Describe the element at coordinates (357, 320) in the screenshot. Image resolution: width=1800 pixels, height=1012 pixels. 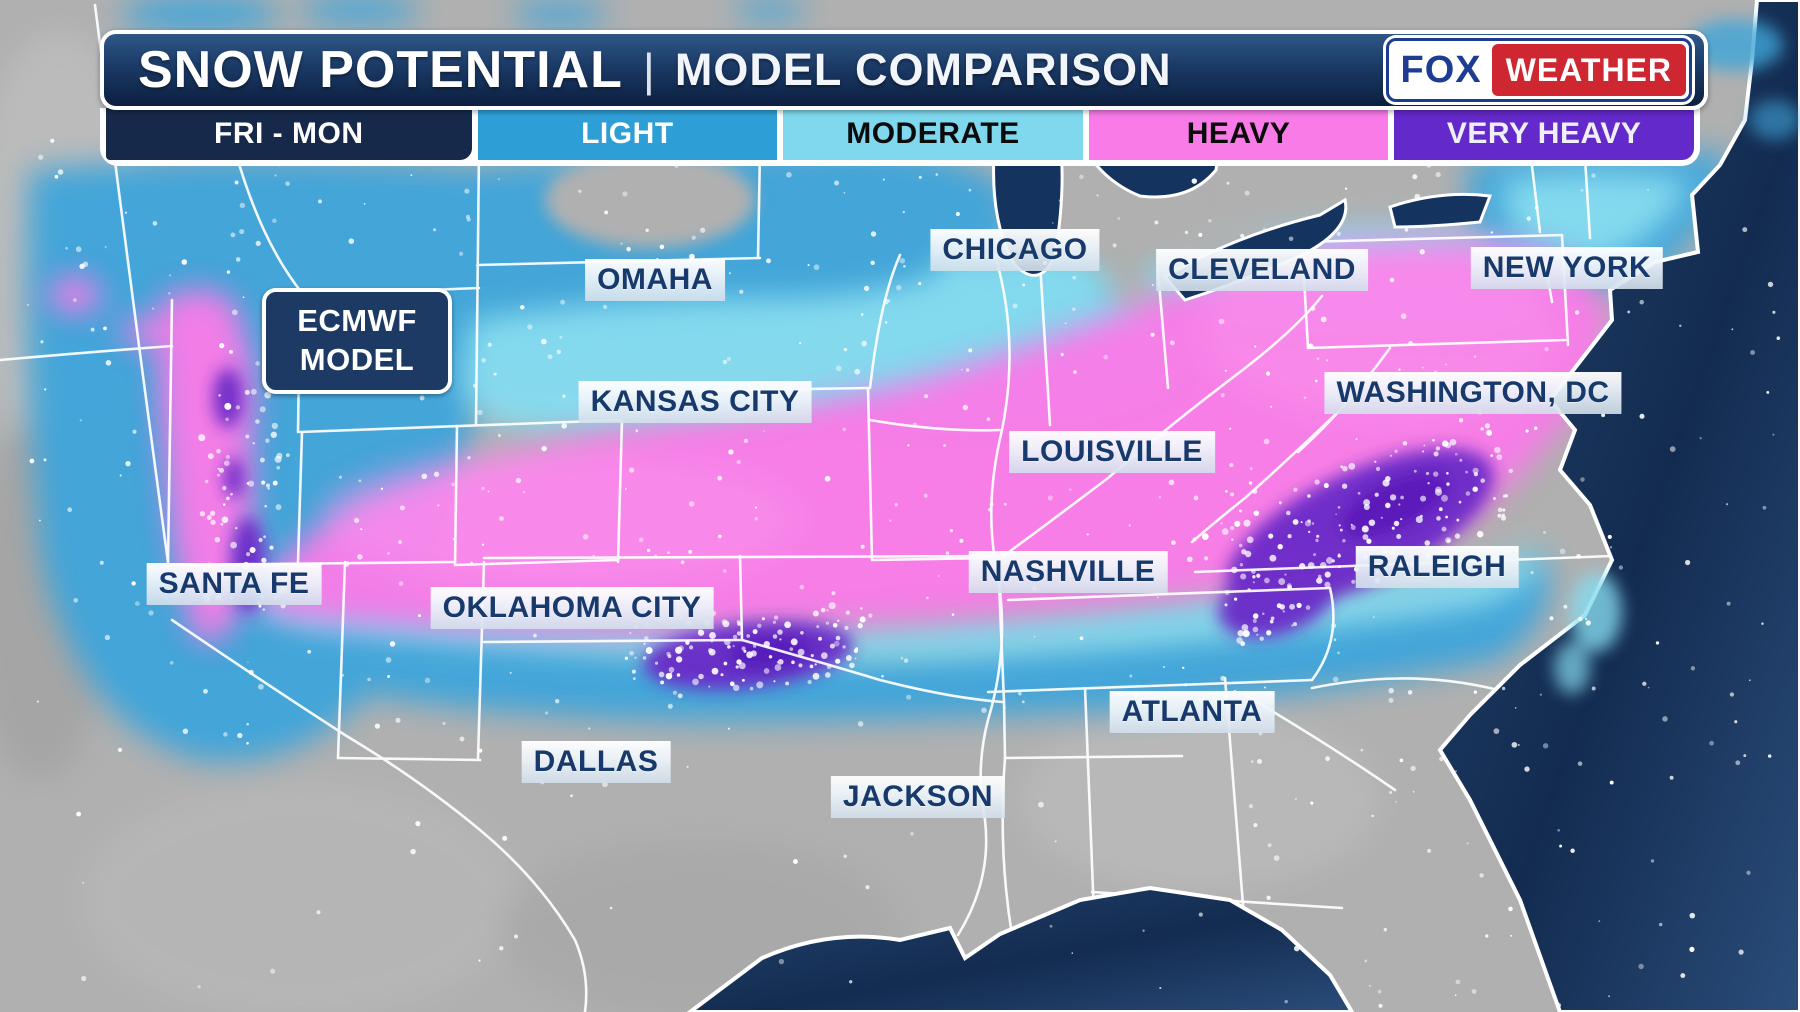
I see `model-tag-line1: ECMWF` at that location.